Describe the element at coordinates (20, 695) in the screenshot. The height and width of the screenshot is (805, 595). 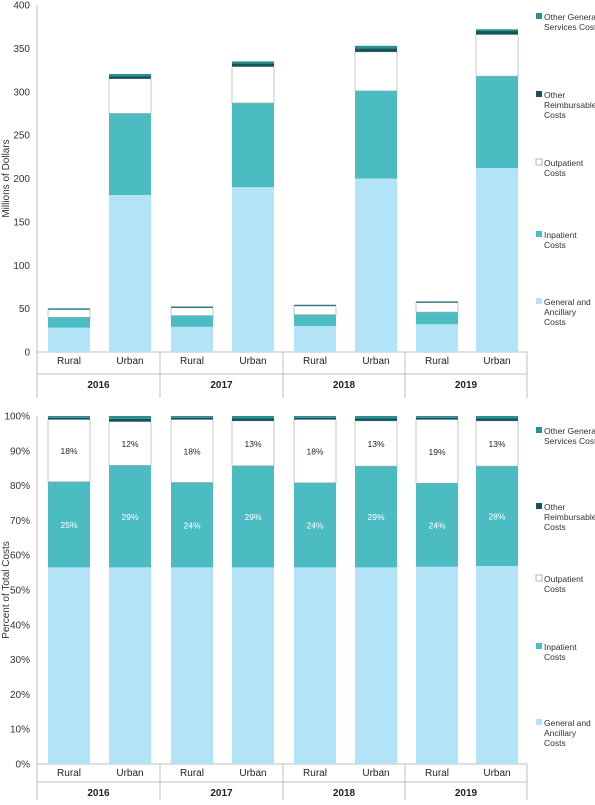
I see `y-tick-label: 20%` at that location.